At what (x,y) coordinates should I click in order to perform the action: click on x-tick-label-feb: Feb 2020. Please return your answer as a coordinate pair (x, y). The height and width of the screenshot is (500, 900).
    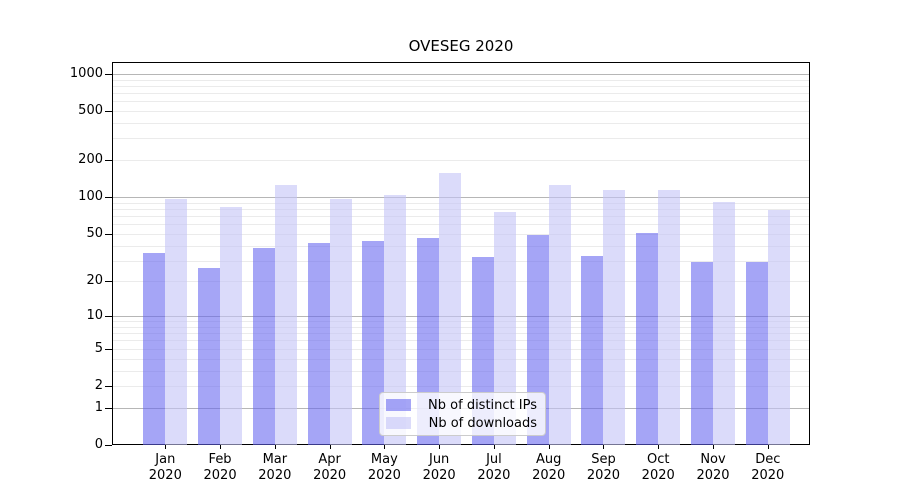
    Looking at the image, I should click on (220, 468).